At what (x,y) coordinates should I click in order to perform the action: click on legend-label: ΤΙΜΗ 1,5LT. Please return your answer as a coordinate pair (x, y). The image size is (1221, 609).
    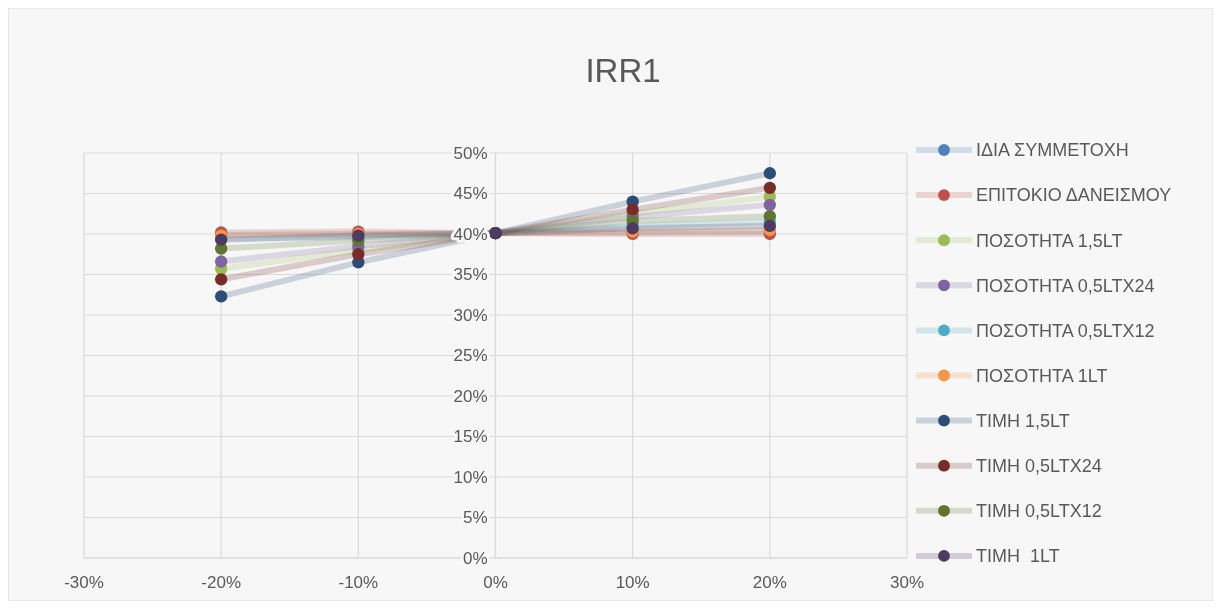
    Looking at the image, I should click on (1023, 420).